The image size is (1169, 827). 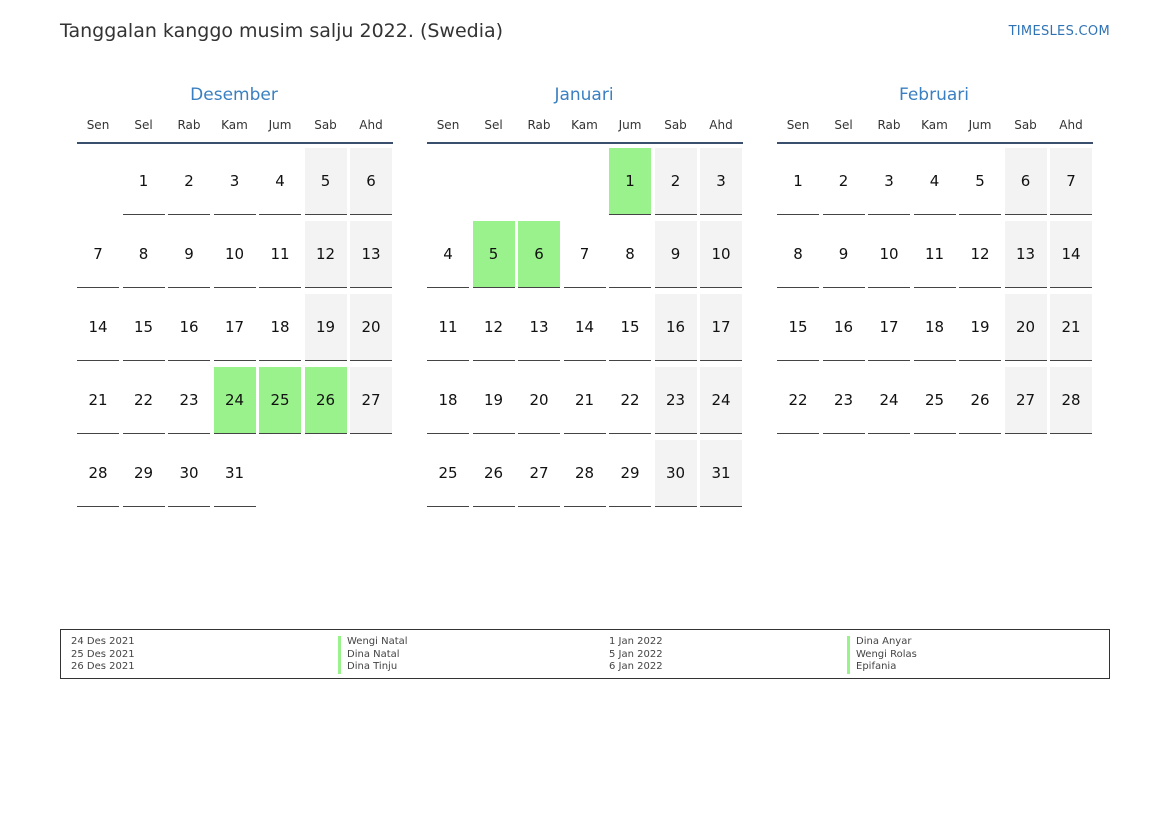 What do you see at coordinates (280, 125) in the screenshot?
I see `weekday-label: Jum` at bounding box center [280, 125].